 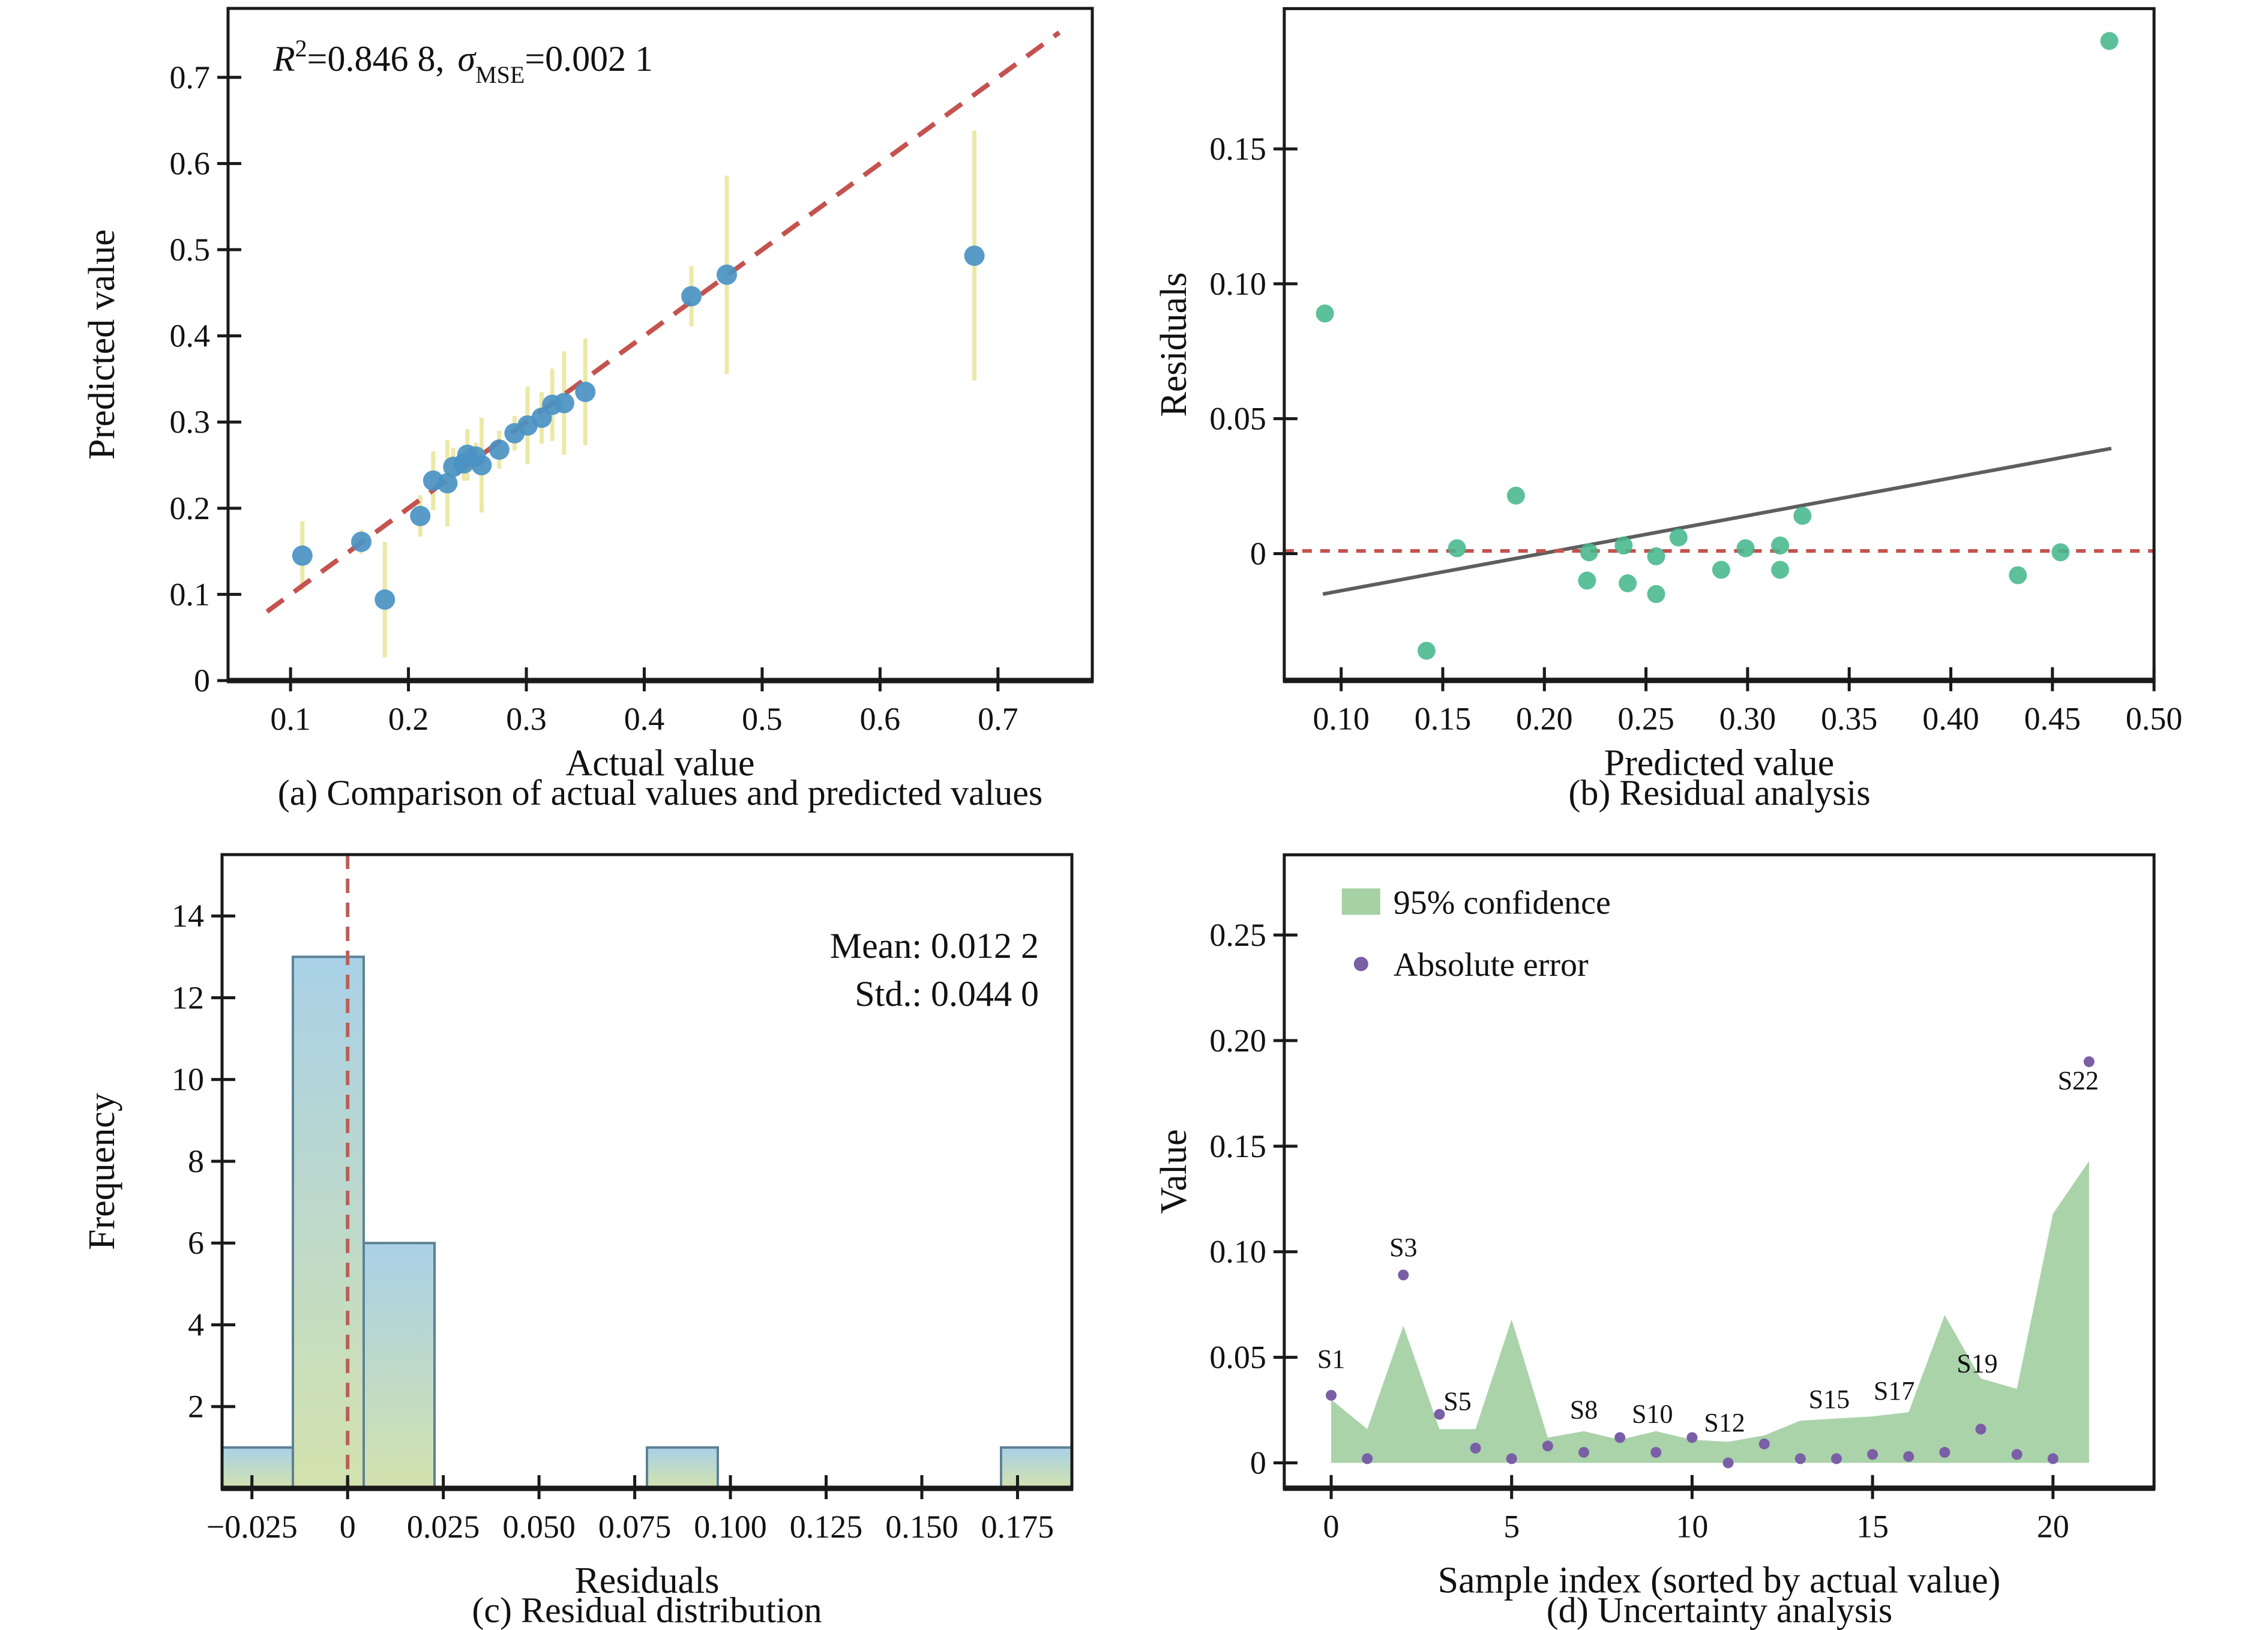 I want to click on y-axis-label: Value, so click(x=1174, y=1171).